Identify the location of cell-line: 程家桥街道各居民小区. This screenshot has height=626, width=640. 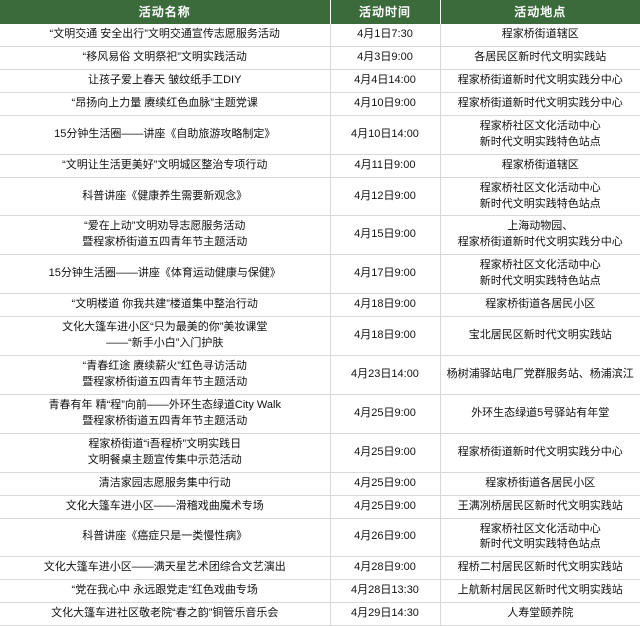
(540, 304).